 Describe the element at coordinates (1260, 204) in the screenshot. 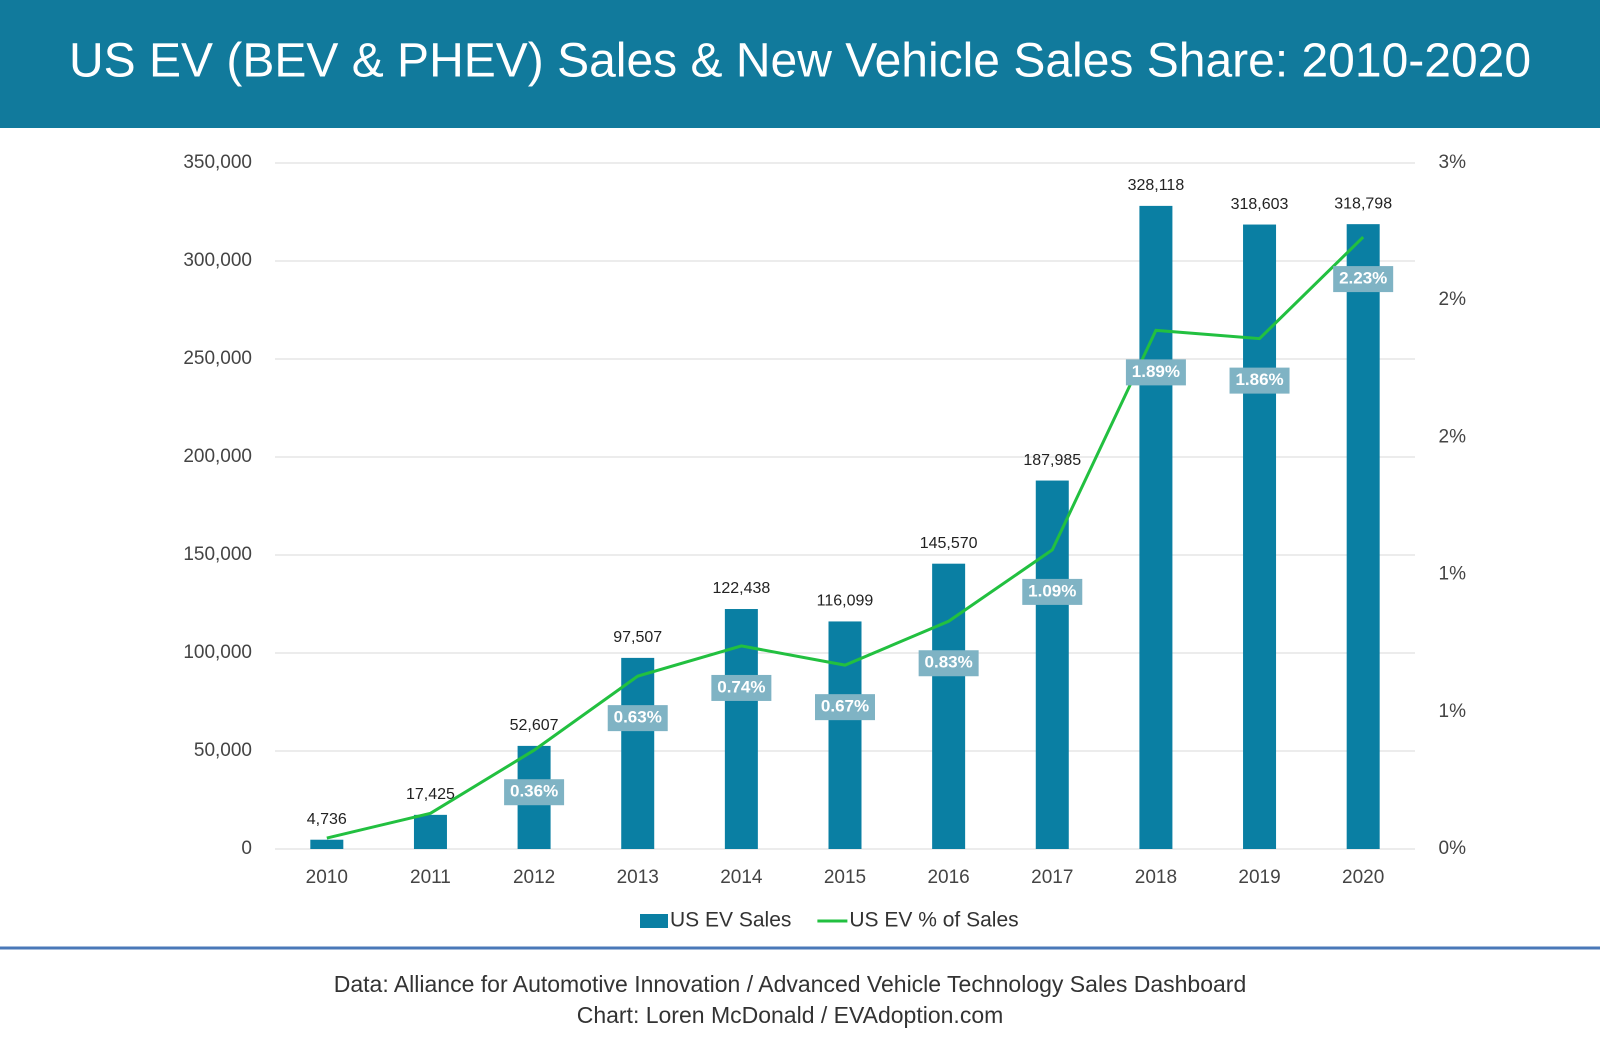

I see `bar-value-label: 318,603` at that location.